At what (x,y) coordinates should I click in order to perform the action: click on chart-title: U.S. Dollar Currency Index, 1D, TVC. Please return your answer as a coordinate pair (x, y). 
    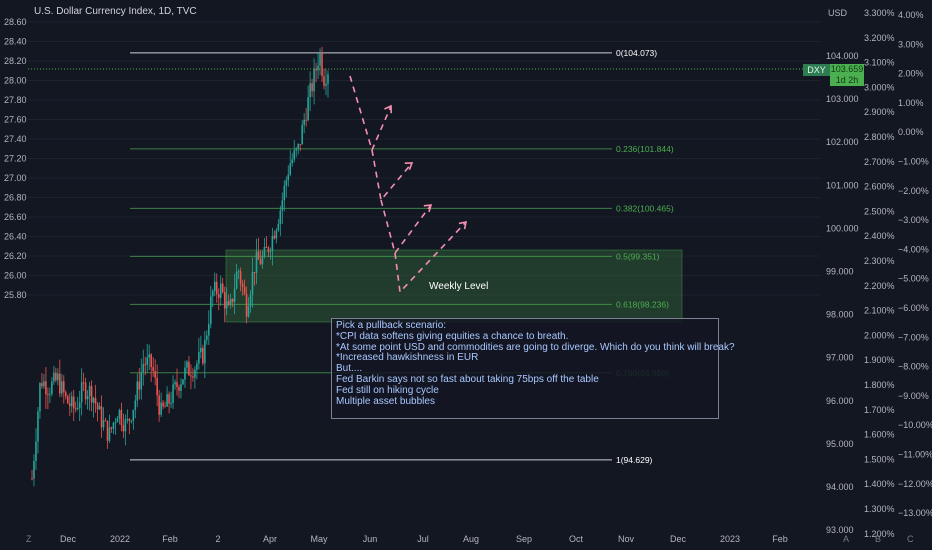
    Looking at the image, I should click on (115, 11).